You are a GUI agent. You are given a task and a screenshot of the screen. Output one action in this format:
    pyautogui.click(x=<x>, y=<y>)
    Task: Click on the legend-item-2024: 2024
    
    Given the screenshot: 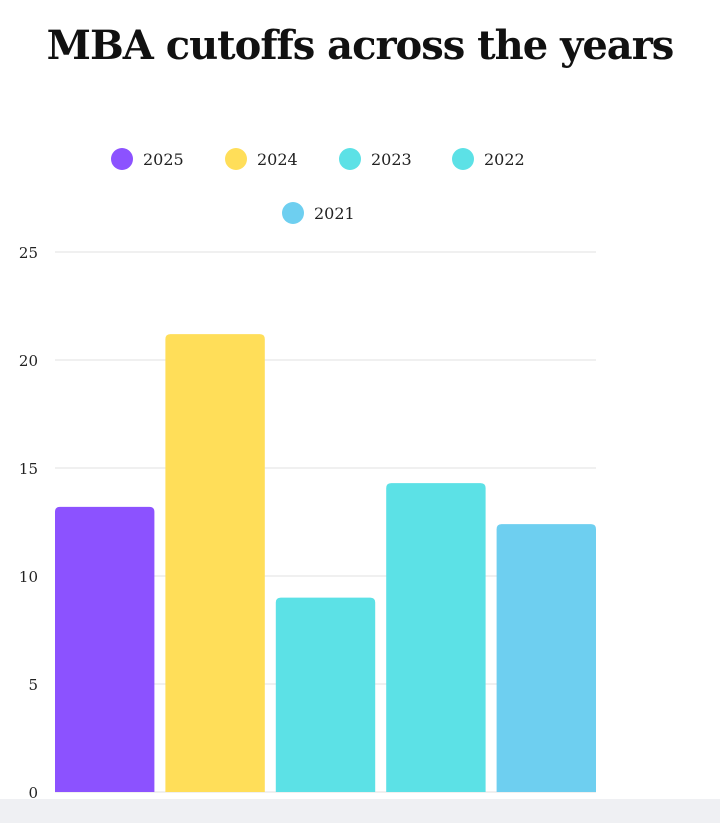 What is the action you would take?
    pyautogui.click(x=261, y=159)
    